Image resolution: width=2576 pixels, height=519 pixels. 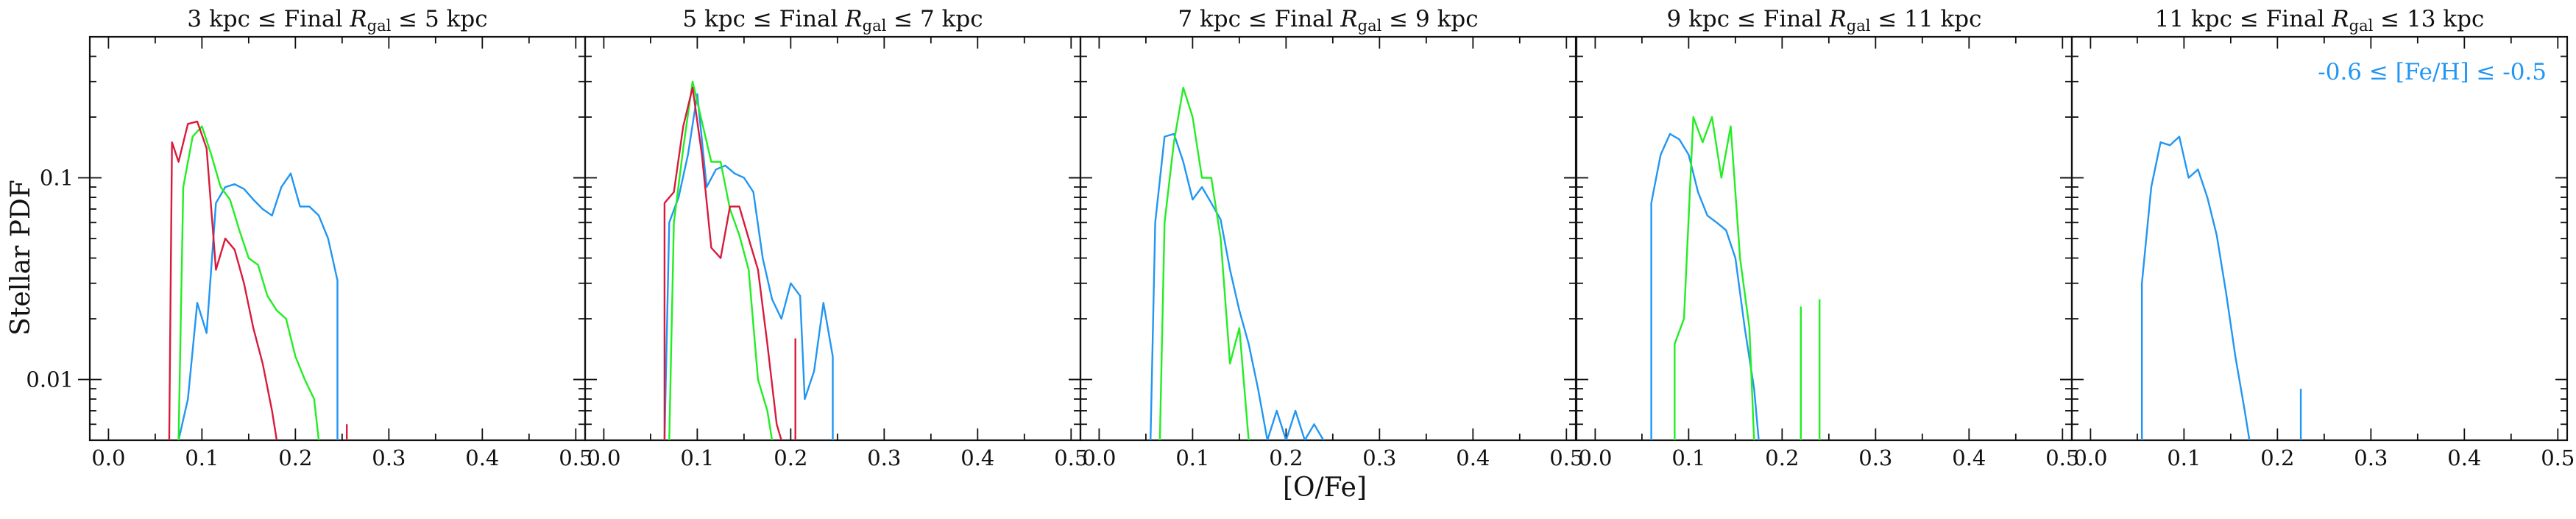 I want to click on y-tick-label: 0.01, so click(x=50, y=379).